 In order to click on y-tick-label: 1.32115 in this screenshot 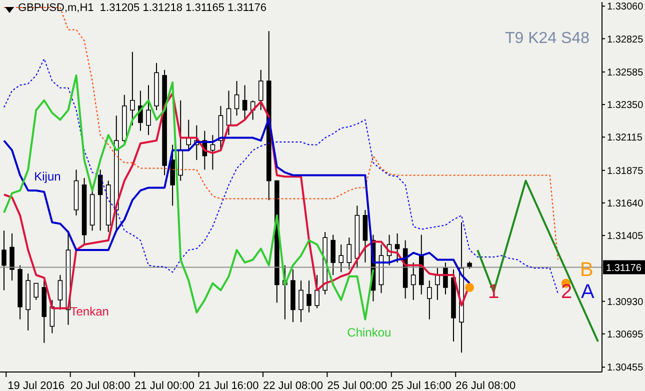, I will do `click(625, 138)`.